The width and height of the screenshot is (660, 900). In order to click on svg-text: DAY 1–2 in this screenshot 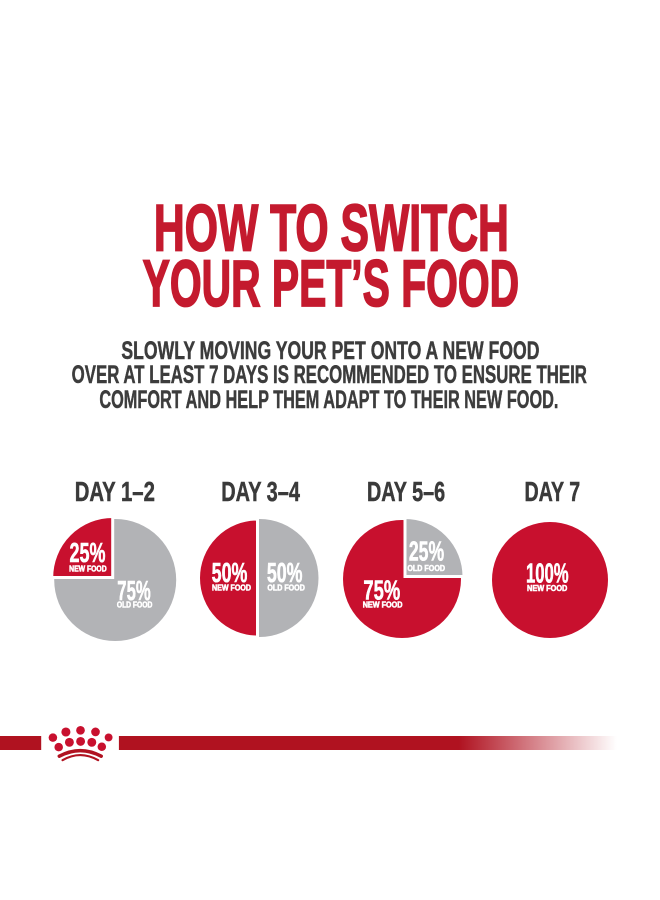, I will do `click(115, 491)`.